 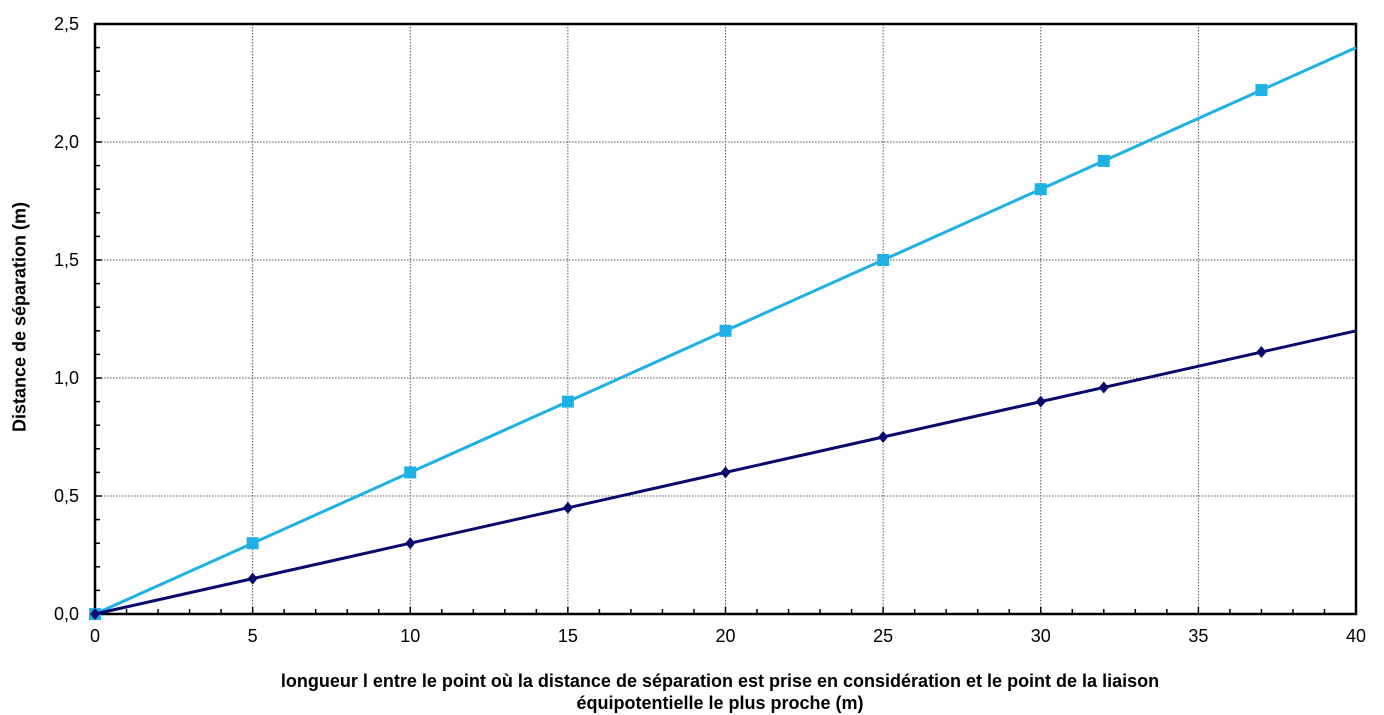 I want to click on x-tick-label: 20, so click(x=725, y=636).